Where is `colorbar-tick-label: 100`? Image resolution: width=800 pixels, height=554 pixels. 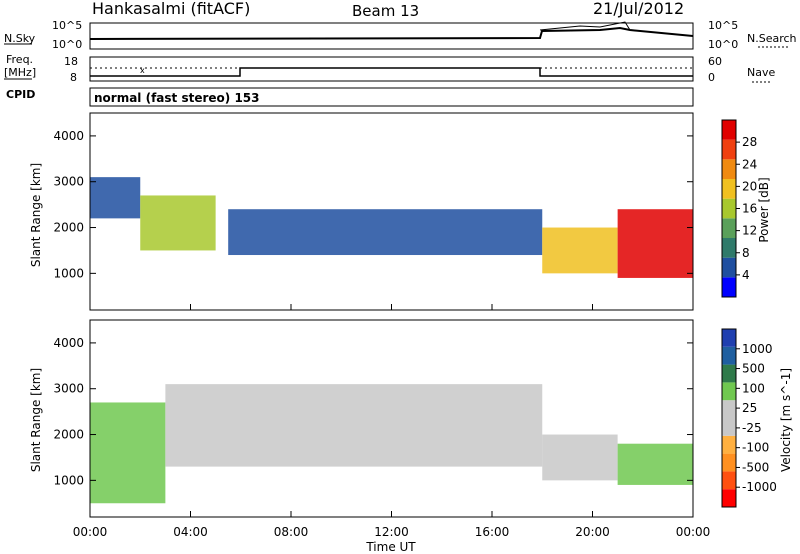
colorbar-tick-label: 100 is located at coordinates (753, 388).